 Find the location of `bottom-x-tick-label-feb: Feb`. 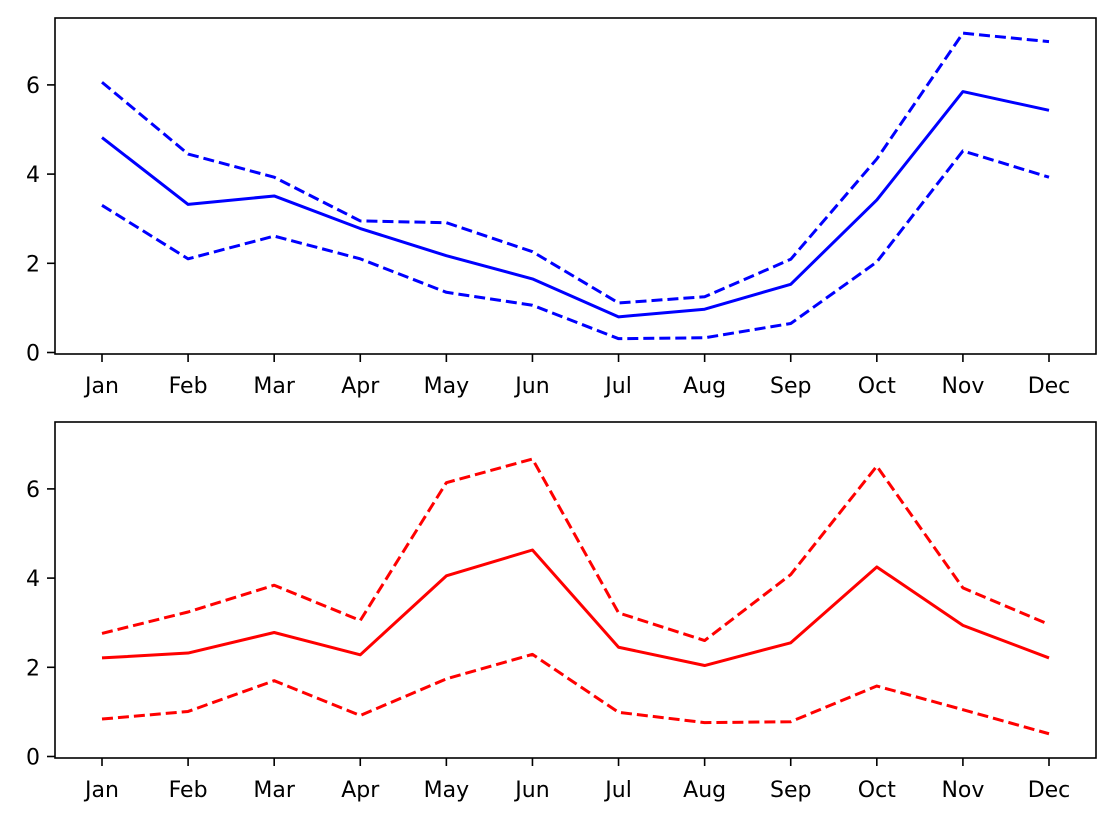

bottom-x-tick-label-feb: Feb is located at coordinates (188, 790).